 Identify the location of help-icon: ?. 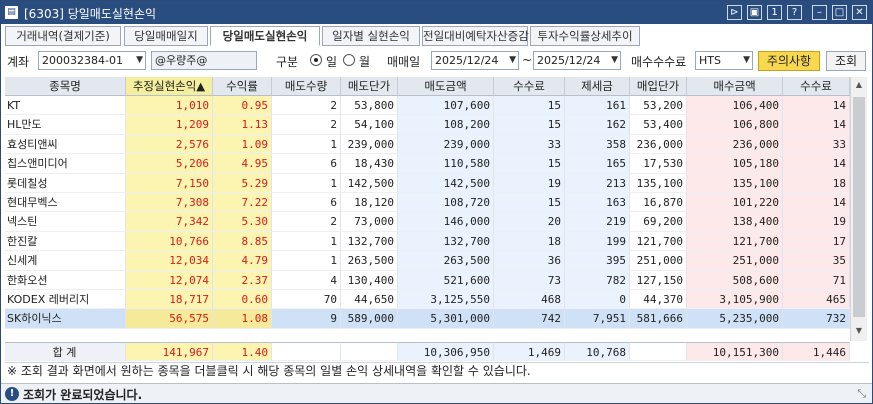
(794, 12).